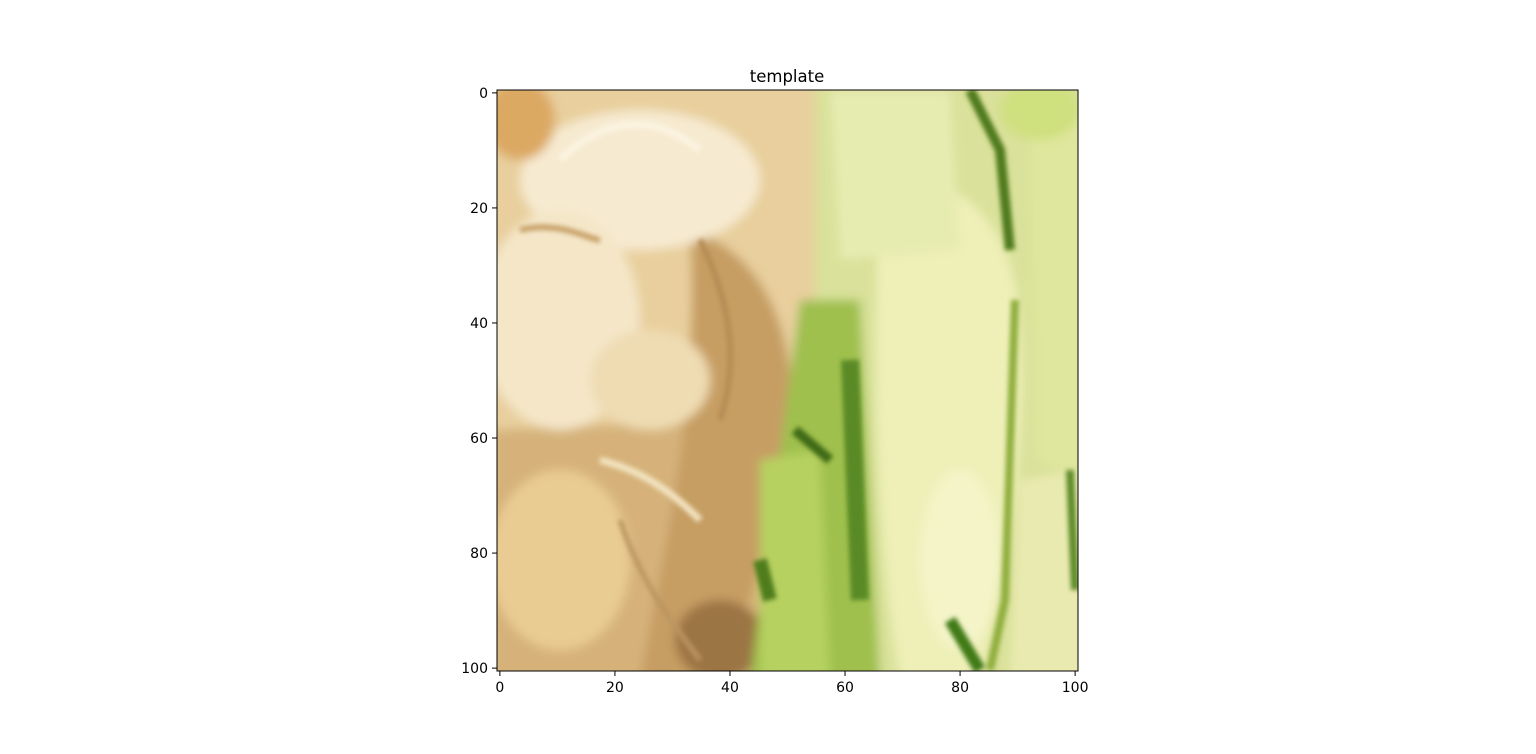 Image resolution: width=1536 pixels, height=754 pixels. Describe the element at coordinates (615, 688) in the screenshot. I see `x-tick-label: 20` at that location.